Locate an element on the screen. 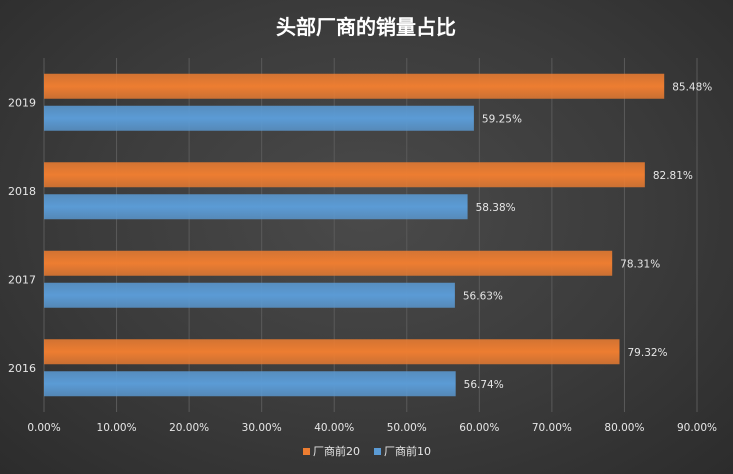 The width and height of the screenshot is (733, 474). data-label: 79.32% is located at coordinates (648, 353).